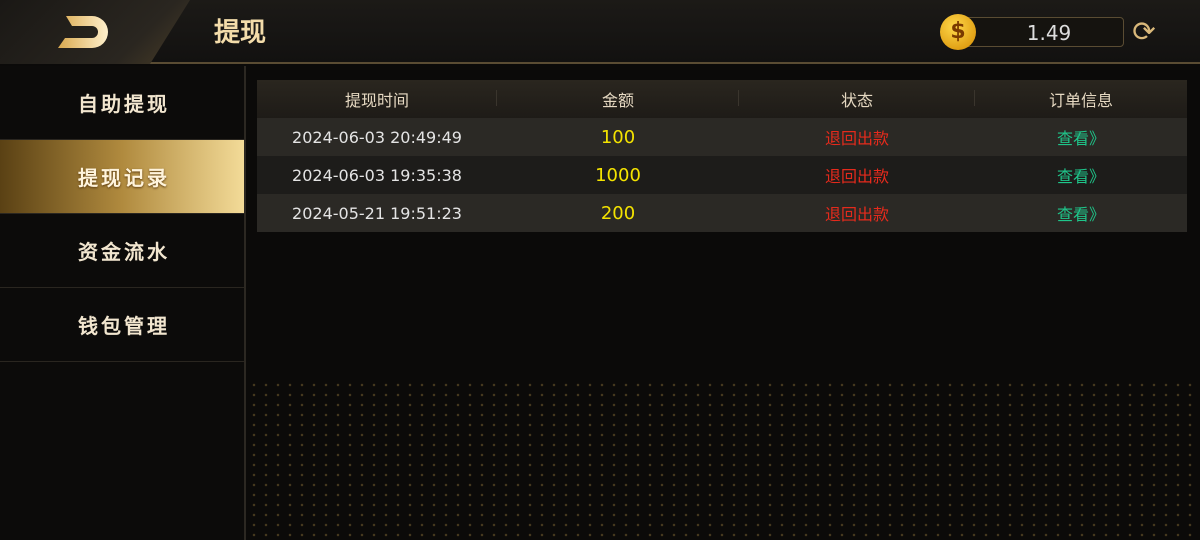  I want to click on coin-icon: $, so click(958, 32).